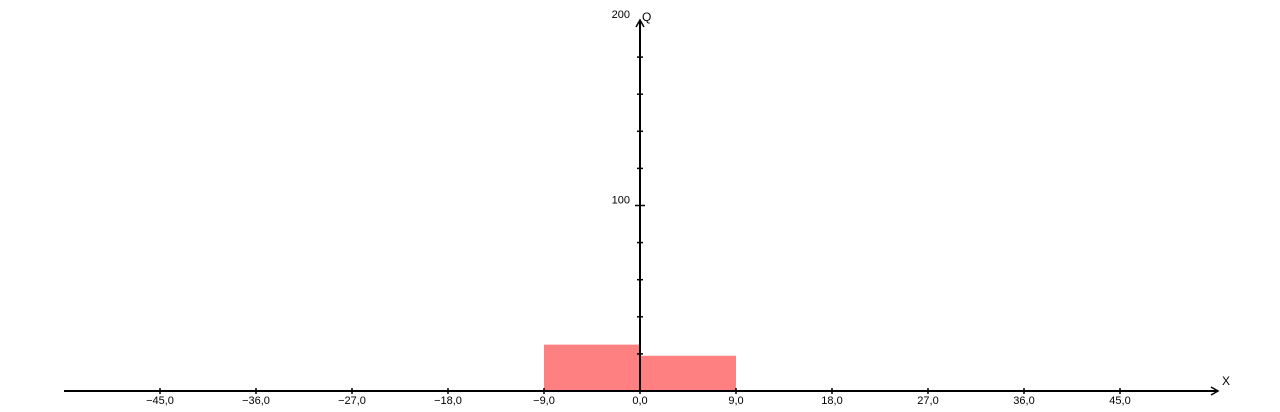 Image resolution: width=1280 pixels, height=412 pixels. I want to click on bars-layer, so click(640, 367).